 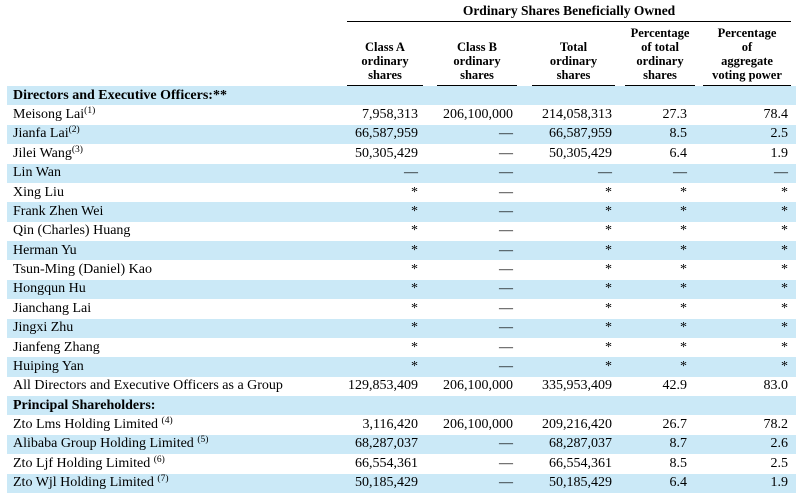 I want to click on title-cell: Ordinary Shares Beneficially Owned, so click(x=570, y=12).